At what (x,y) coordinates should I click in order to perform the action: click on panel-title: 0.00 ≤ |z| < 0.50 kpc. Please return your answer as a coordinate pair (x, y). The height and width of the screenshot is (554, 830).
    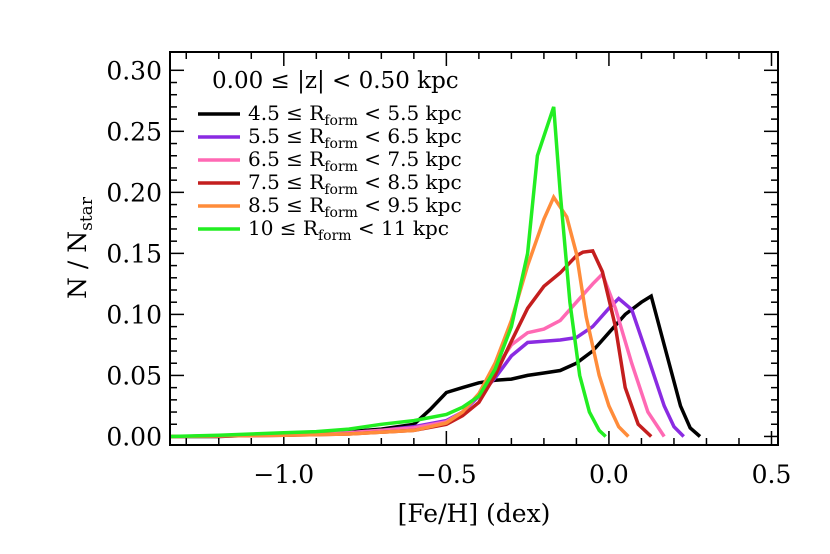
    Looking at the image, I should click on (335, 81).